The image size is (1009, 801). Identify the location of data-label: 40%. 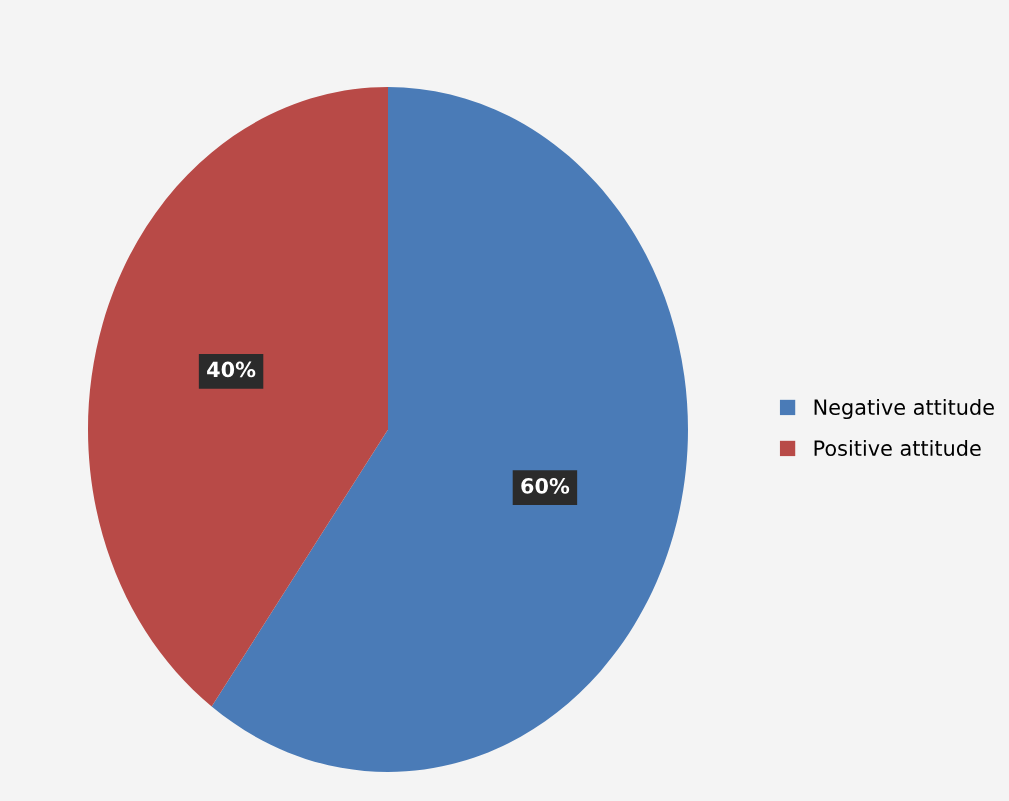
(231, 369).